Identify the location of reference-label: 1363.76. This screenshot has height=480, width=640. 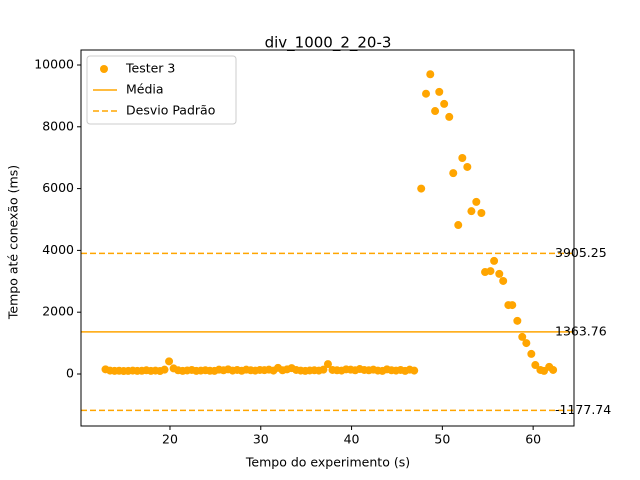
(581, 330).